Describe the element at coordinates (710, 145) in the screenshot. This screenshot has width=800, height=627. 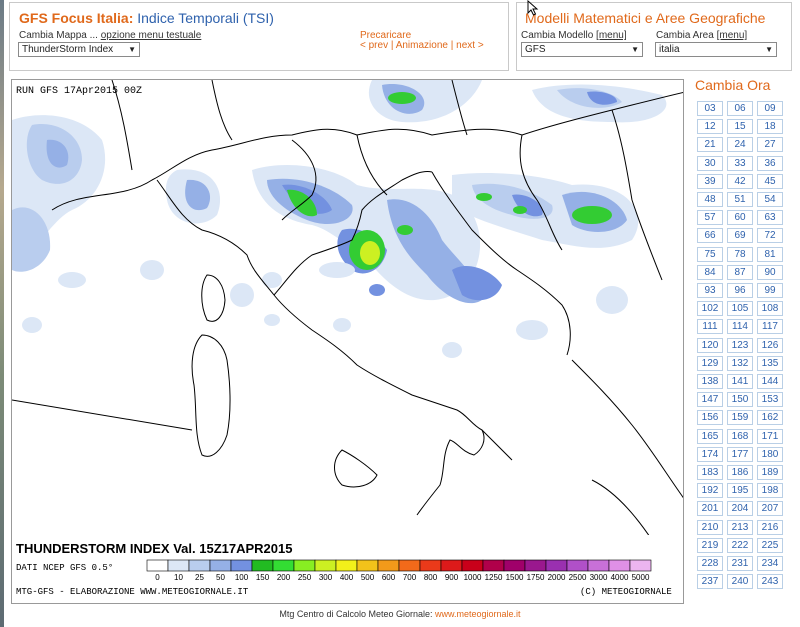
I see `hour-button: 21` at that location.